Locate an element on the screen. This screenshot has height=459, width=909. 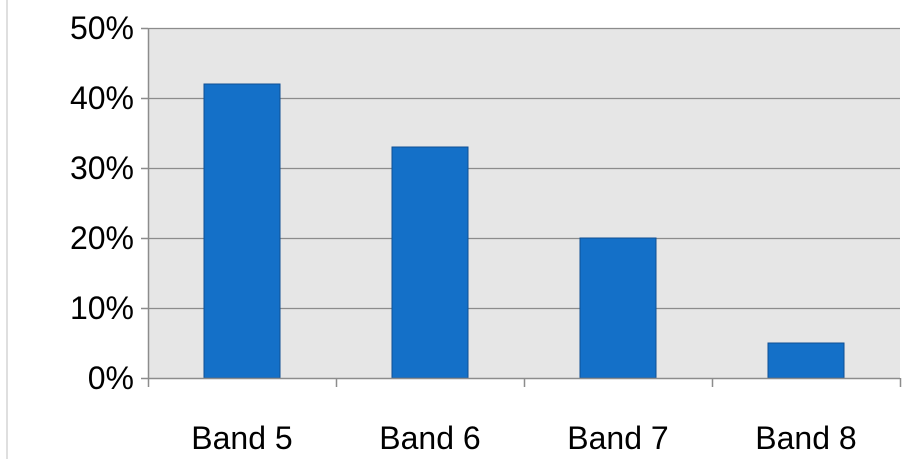
y-tick-label: 20% is located at coordinates (102, 238).